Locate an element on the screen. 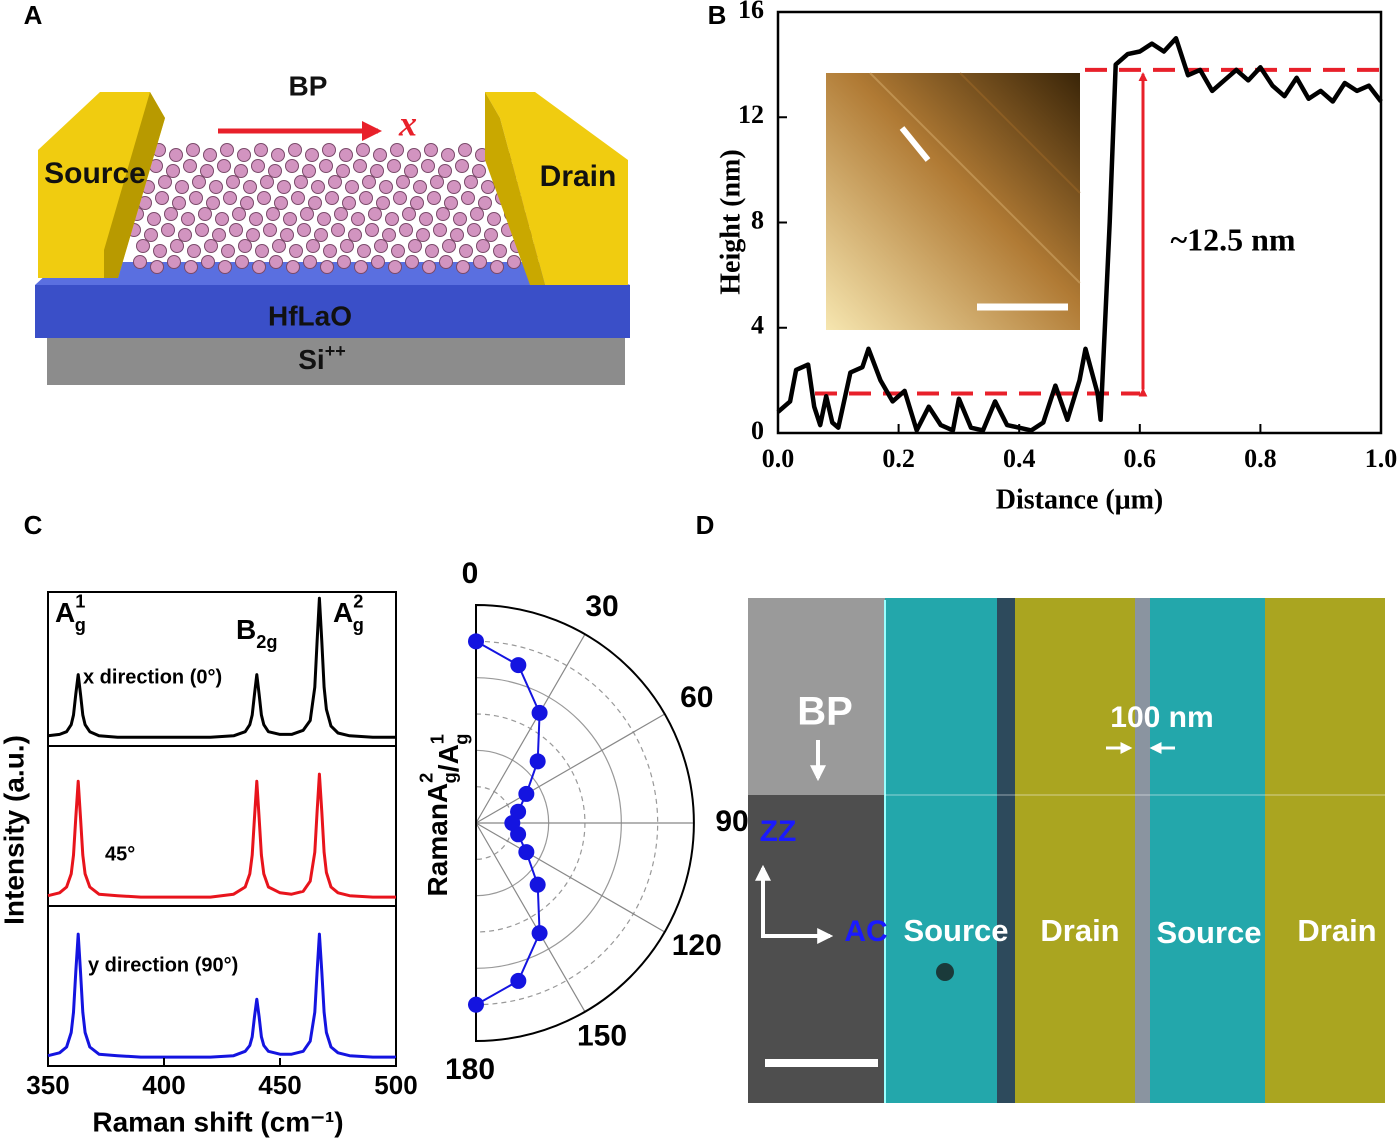 The width and height of the screenshot is (1400, 1142). y-tick-label: 8 is located at coordinates (757, 219).